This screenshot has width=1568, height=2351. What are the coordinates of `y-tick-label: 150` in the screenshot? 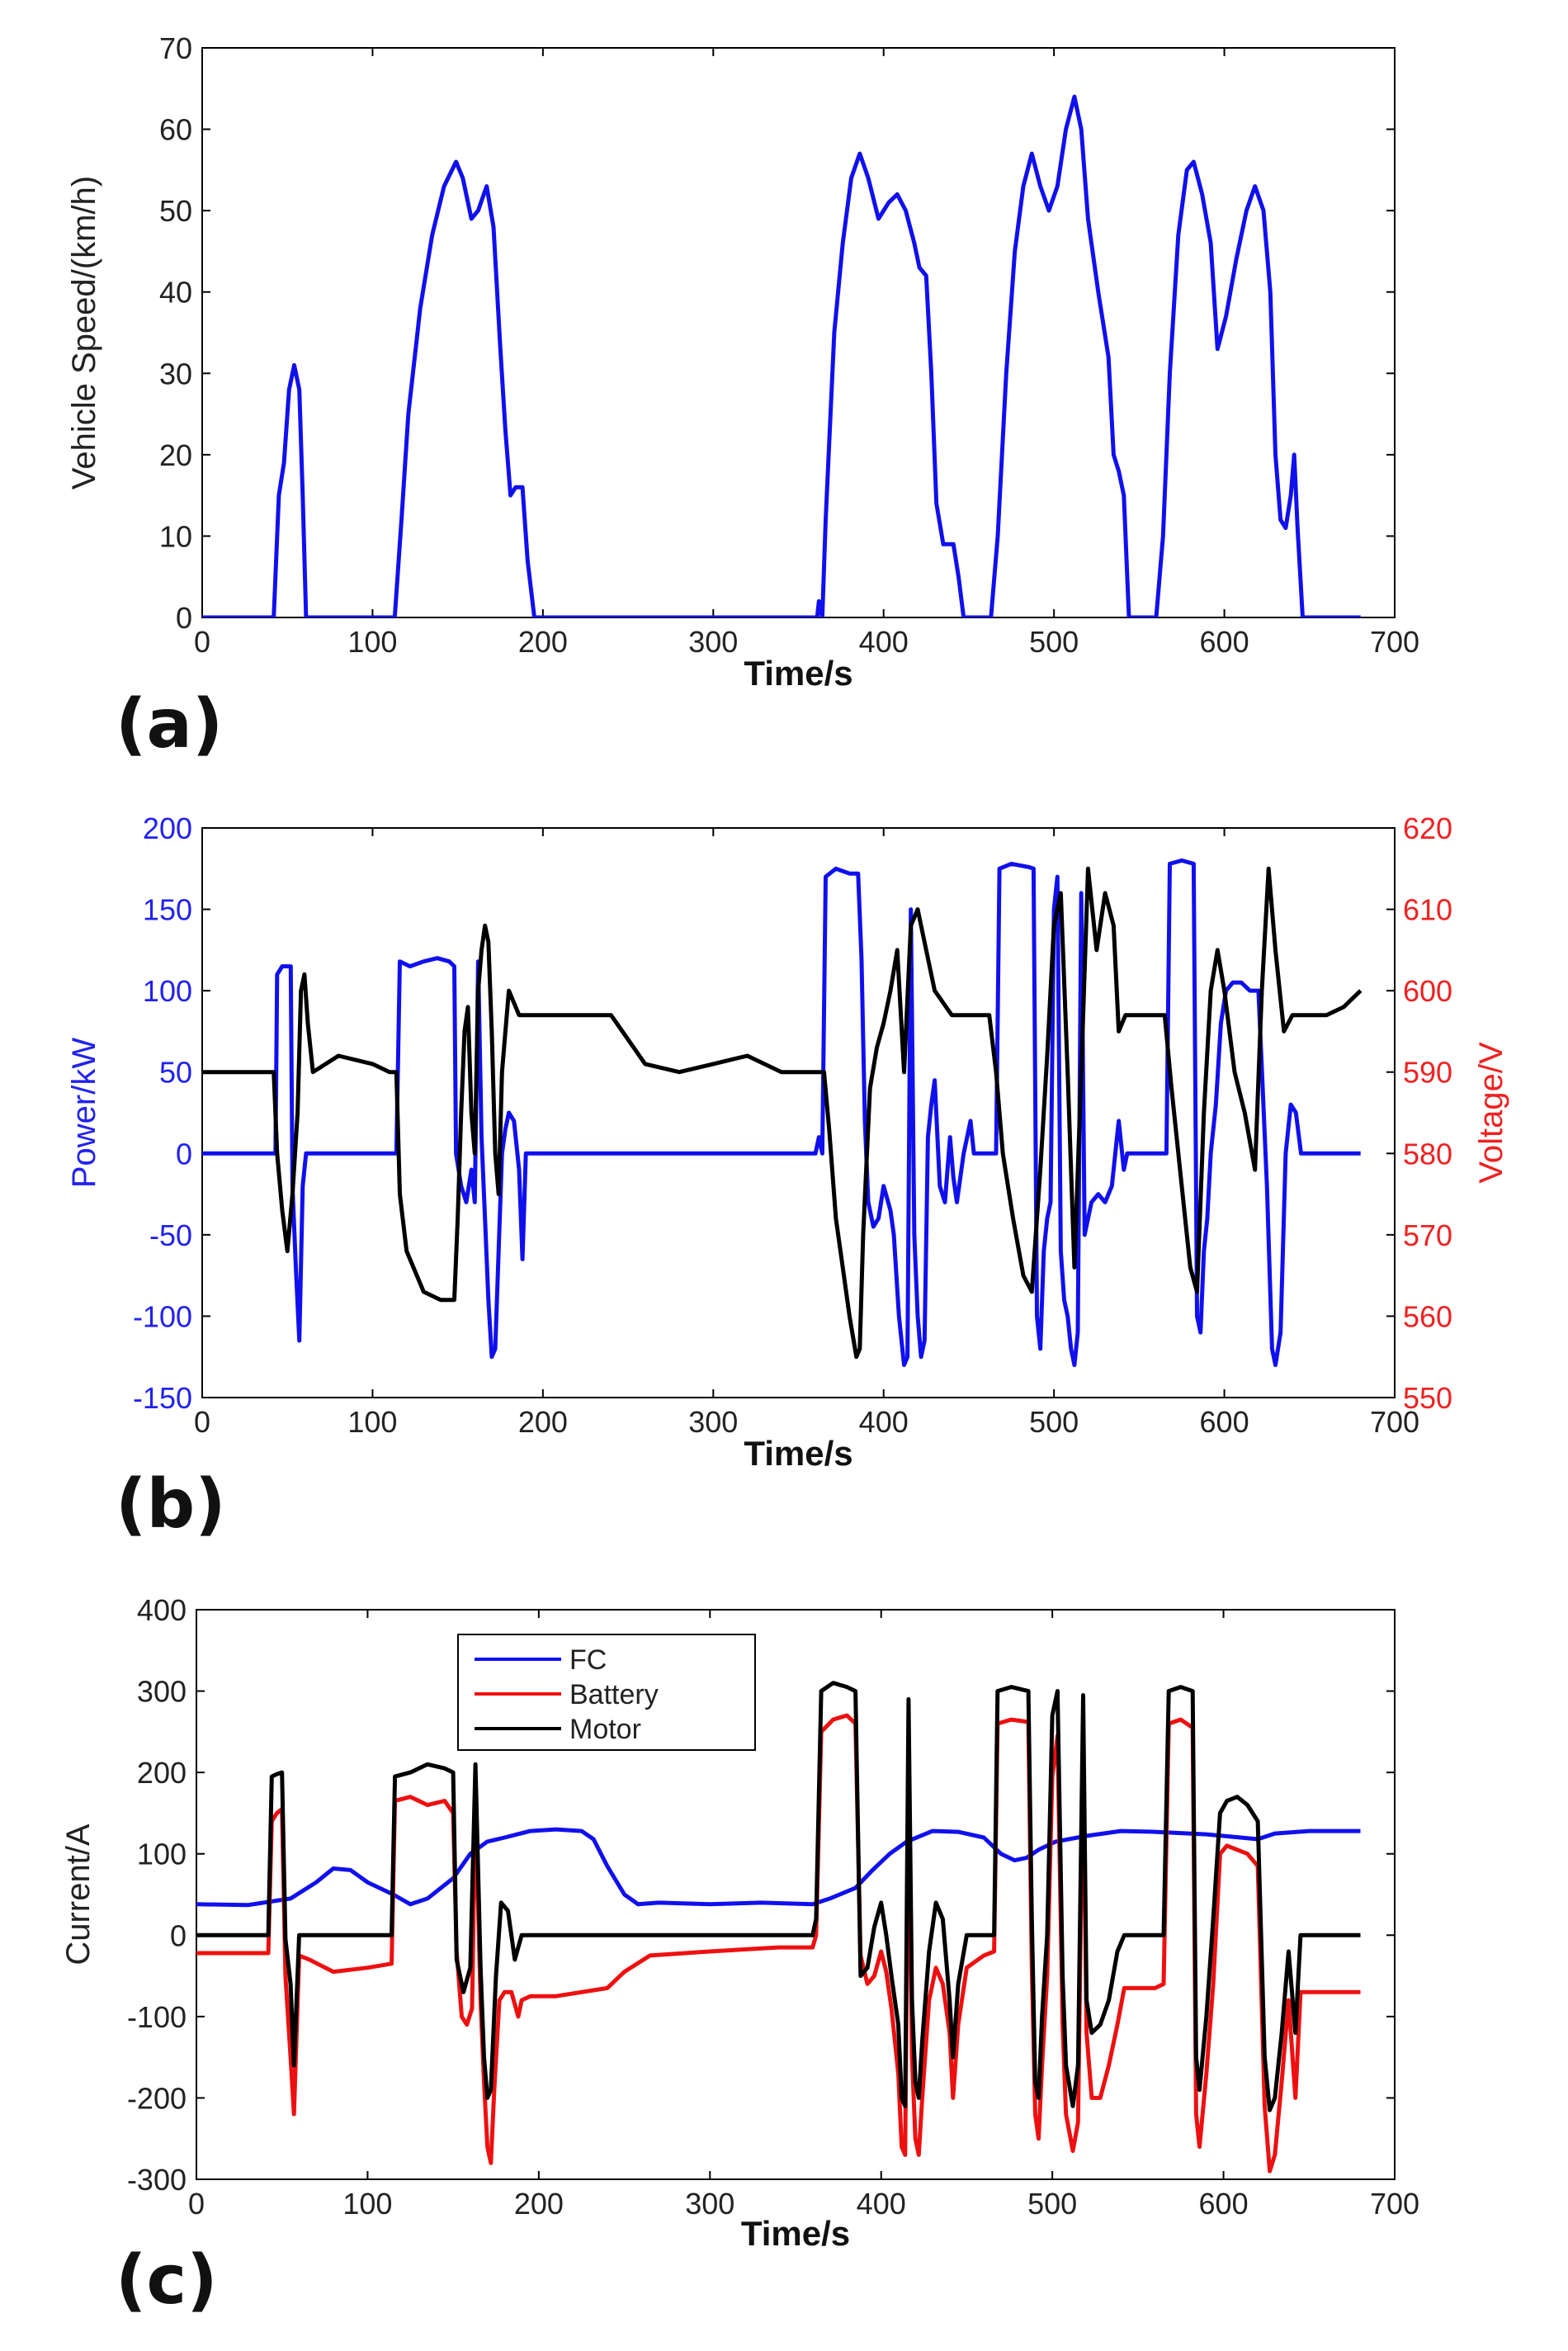 It's located at (167, 910).